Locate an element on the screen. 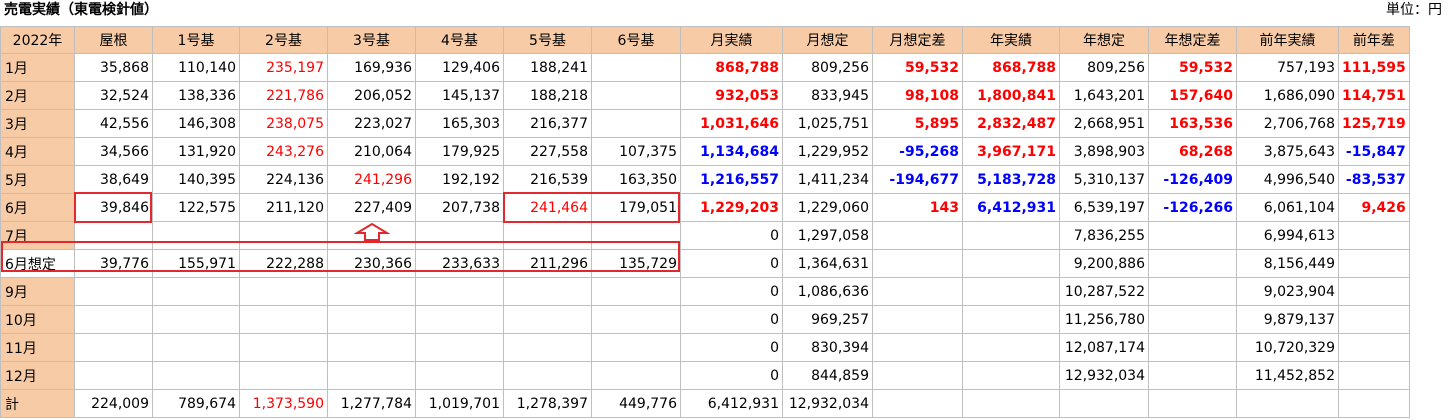 The width and height of the screenshot is (1448, 420). table-cell: -194,677 is located at coordinates (917, 179).